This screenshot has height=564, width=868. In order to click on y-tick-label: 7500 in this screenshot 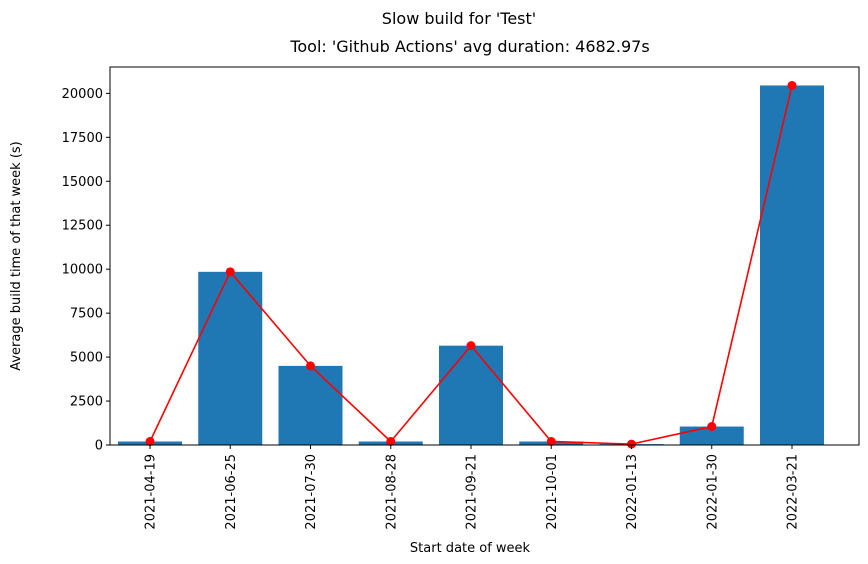, I will do `click(86, 314)`.